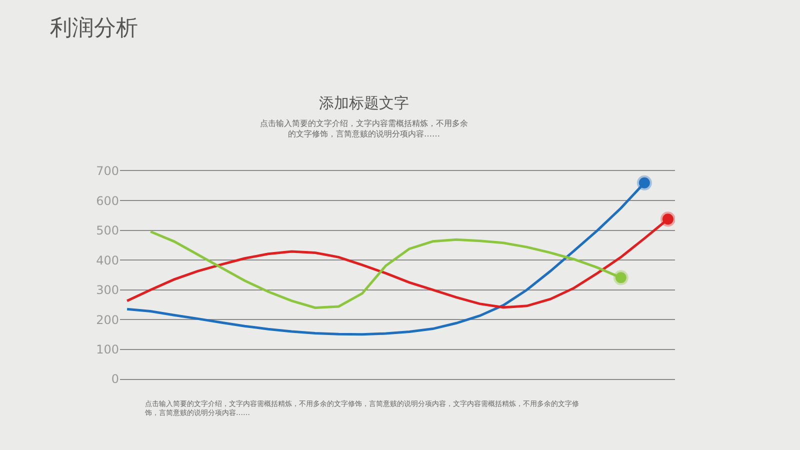 This screenshot has height=450, width=800. I want to click on y-tick-label: 500, so click(107, 231).